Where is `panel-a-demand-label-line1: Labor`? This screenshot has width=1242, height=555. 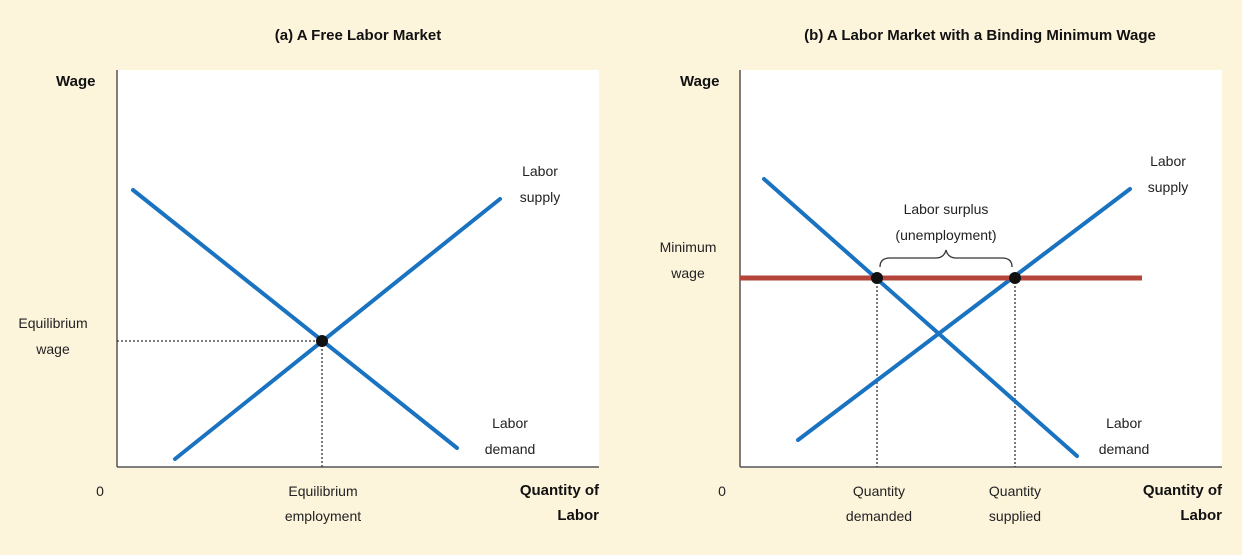 panel-a-demand-label-line1: Labor is located at coordinates (510, 423).